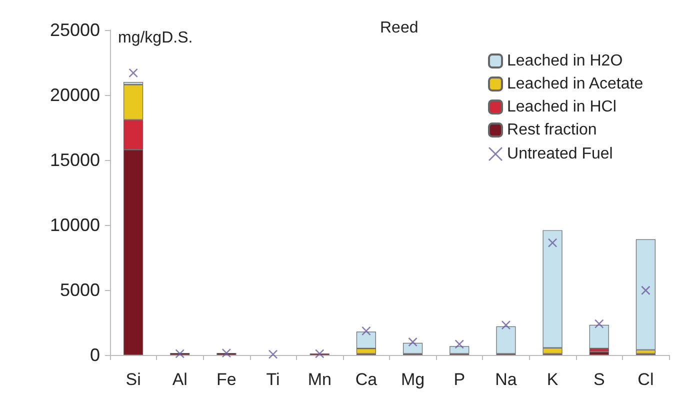 The height and width of the screenshot is (402, 679). Describe the element at coordinates (95, 355) in the screenshot. I see `y-tick-label: 0` at that location.